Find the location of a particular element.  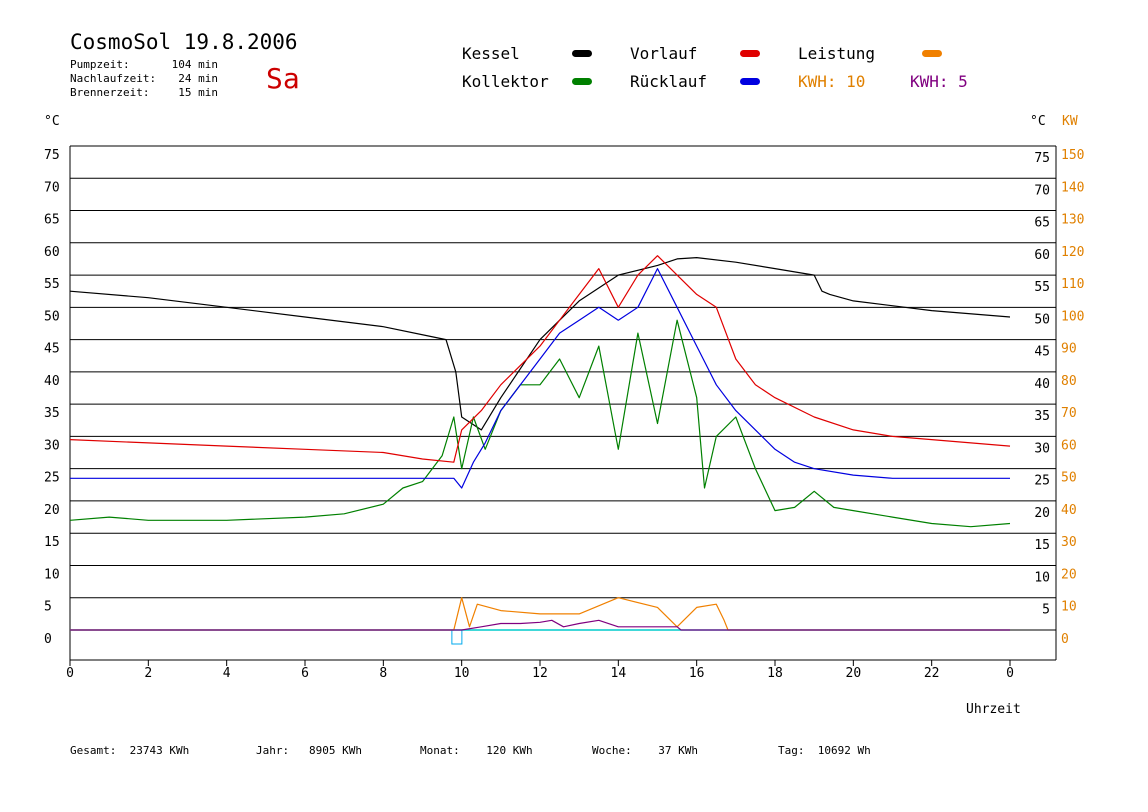

legend-vorlauf-swatch is located at coordinates (750, 53).